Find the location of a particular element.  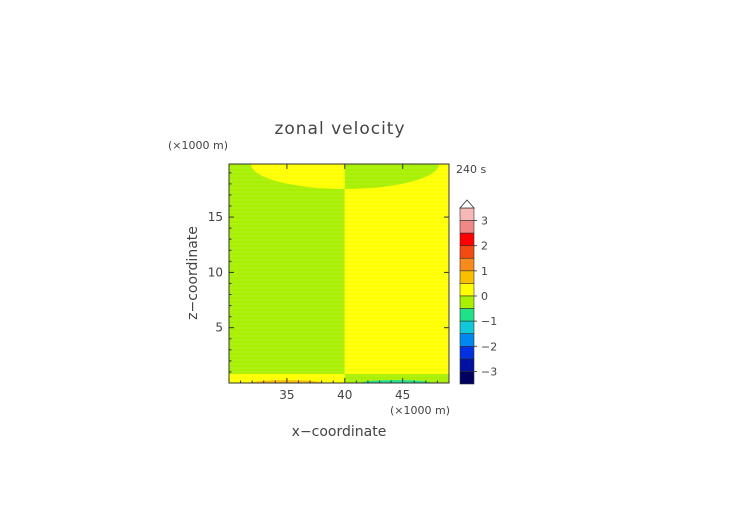

y-tick-label: 10 is located at coordinates (215, 272).